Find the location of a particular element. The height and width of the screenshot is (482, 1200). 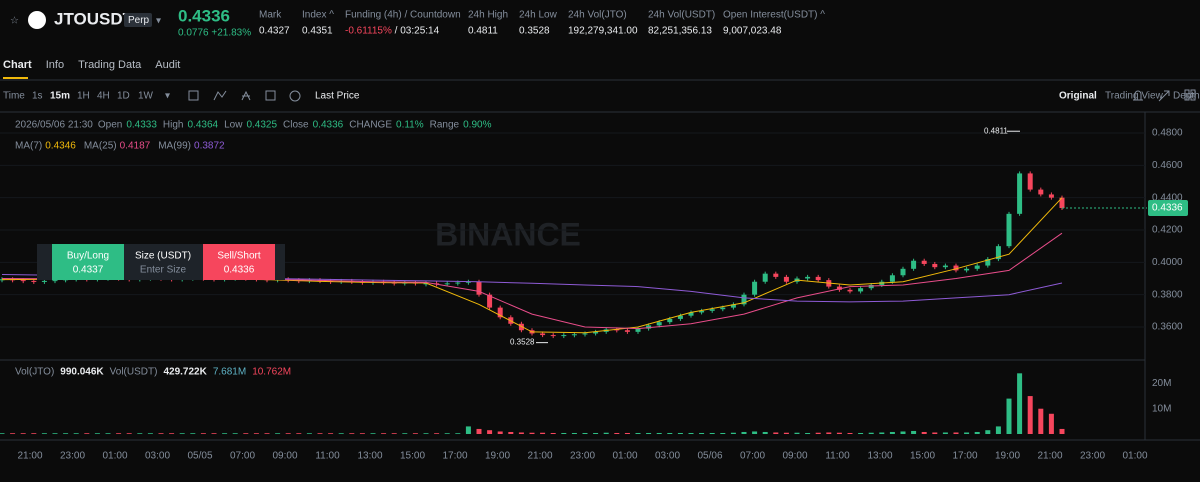

tab: Info is located at coordinates (55, 65).